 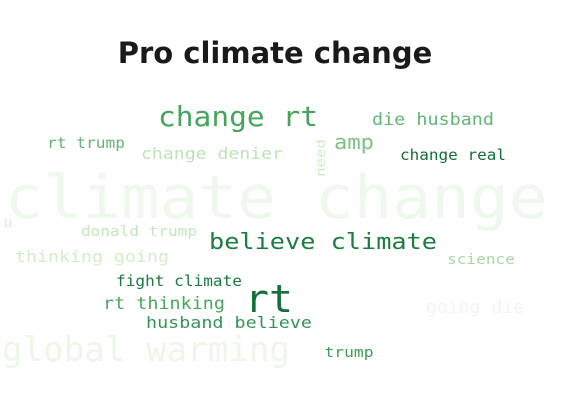 What do you see at coordinates (238, 116) in the screenshot?
I see `word-change-rt: change rt` at bounding box center [238, 116].